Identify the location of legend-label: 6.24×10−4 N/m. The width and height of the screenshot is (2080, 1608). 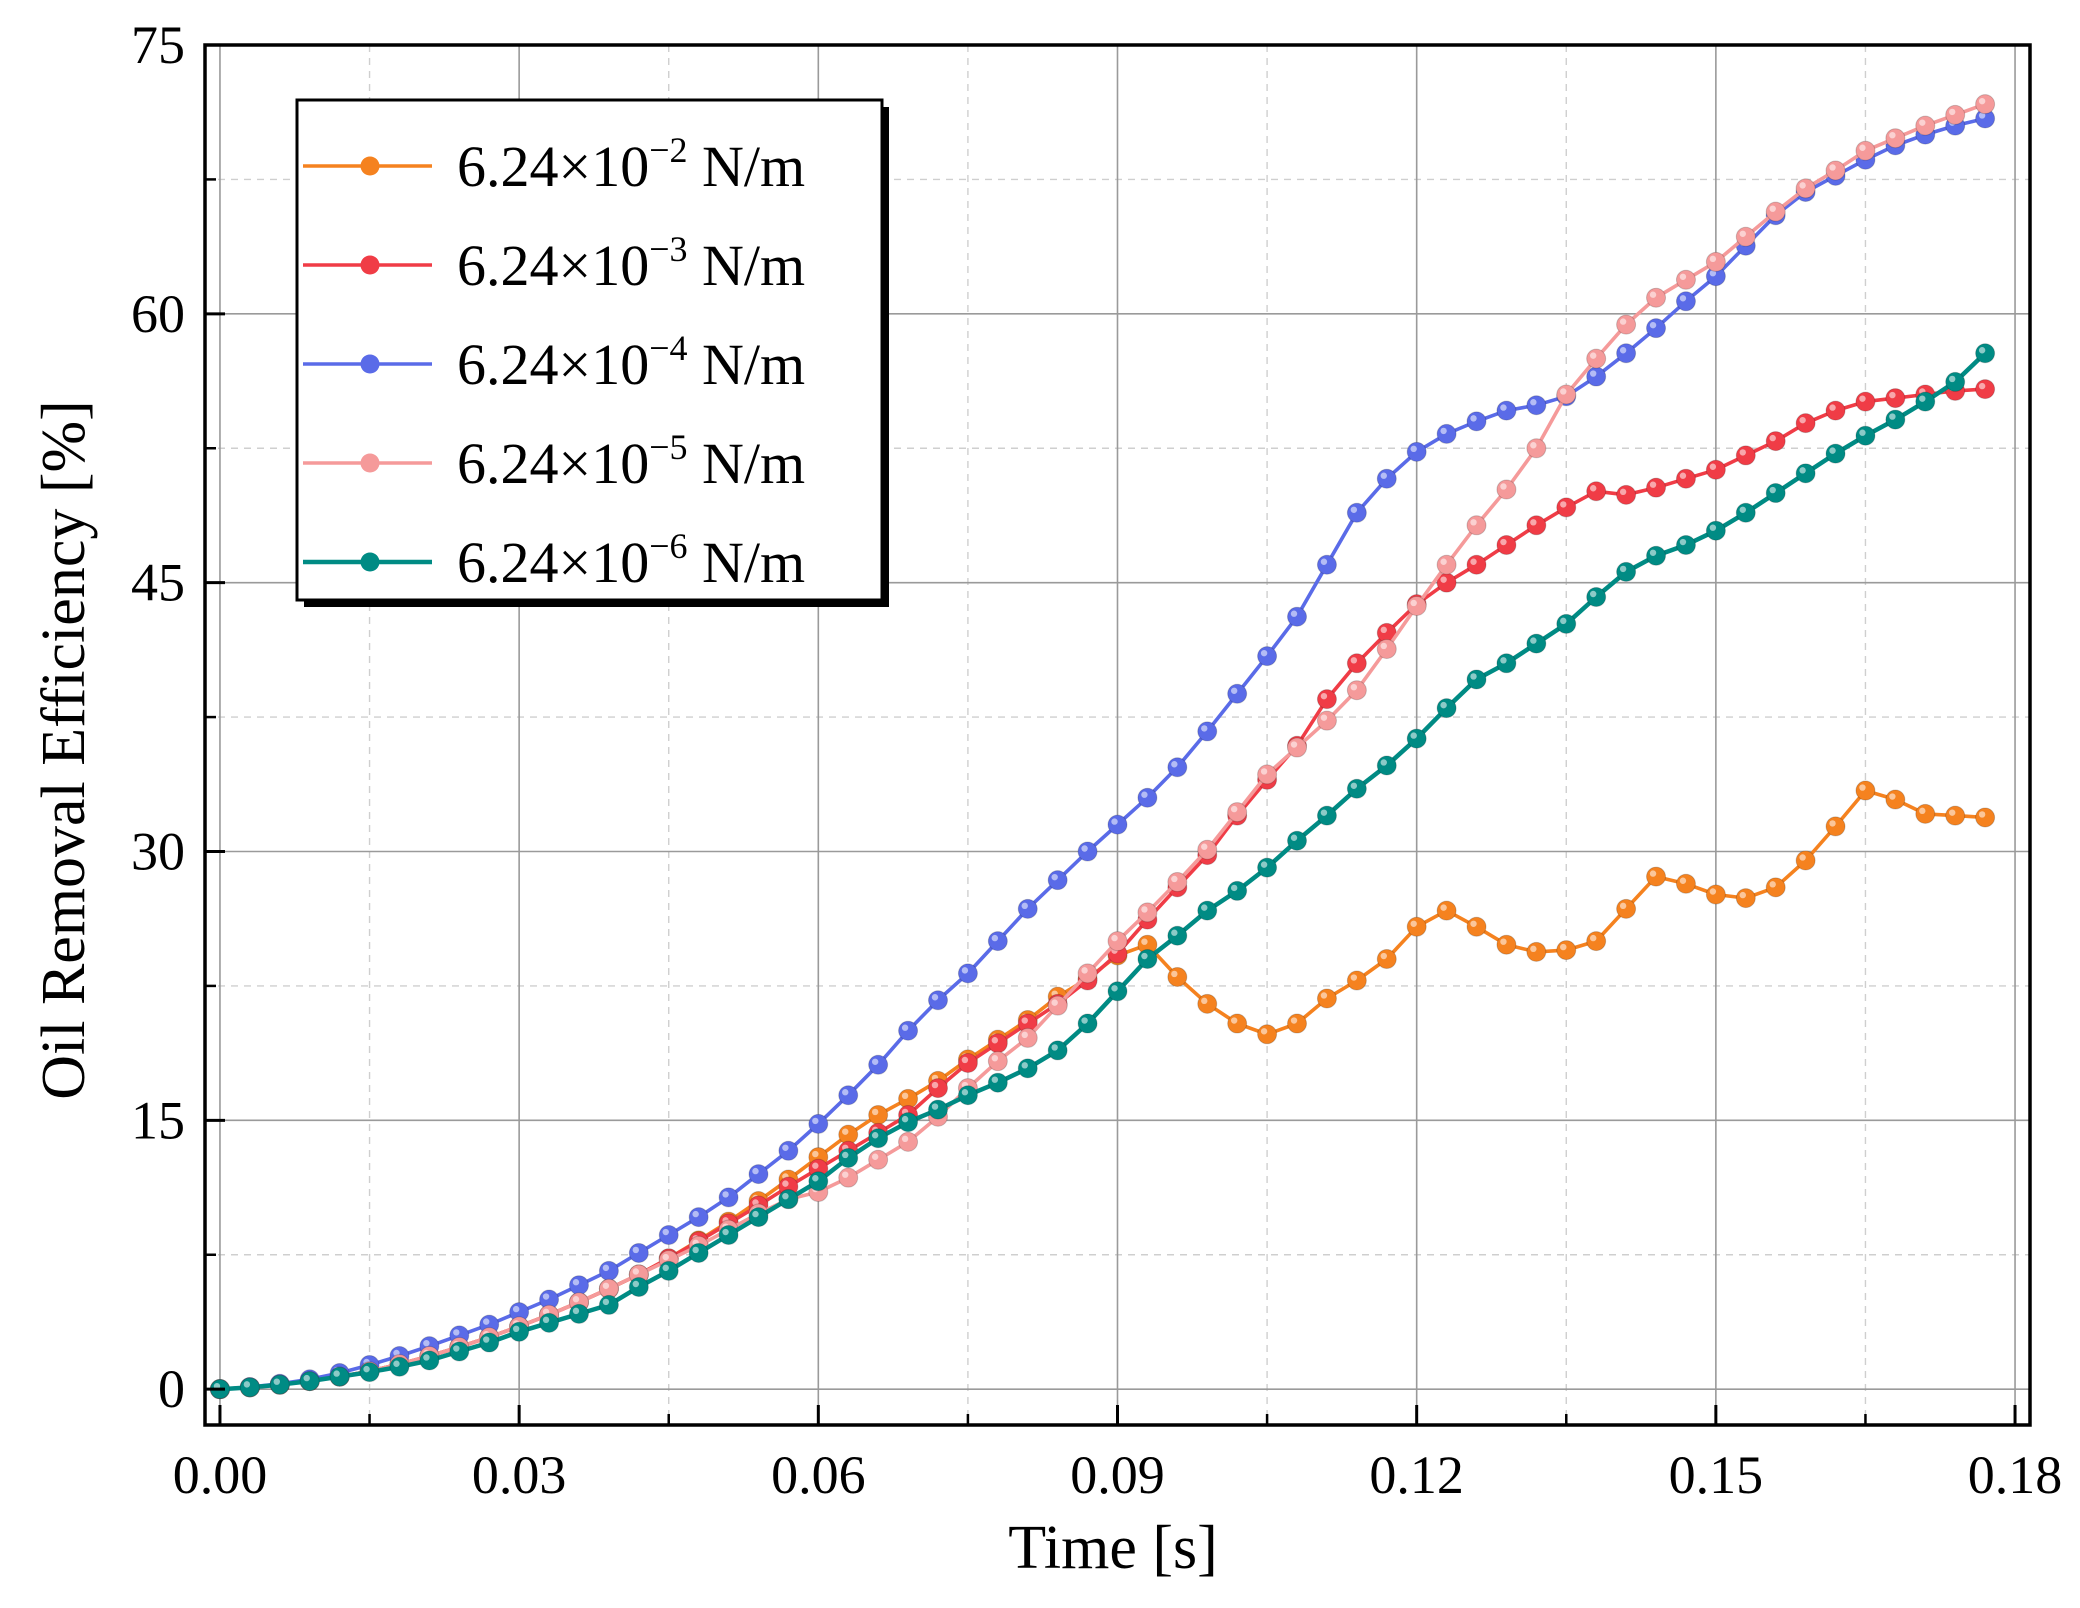
(631, 362).